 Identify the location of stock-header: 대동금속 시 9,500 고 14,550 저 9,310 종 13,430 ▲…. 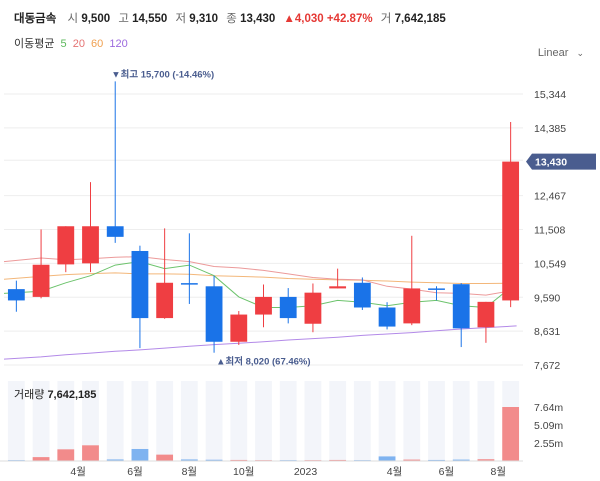
(232, 18).